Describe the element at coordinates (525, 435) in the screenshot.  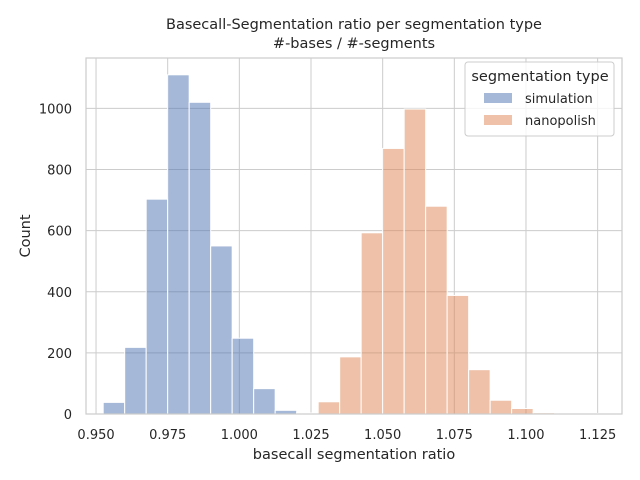
I see `x-tick-label: 1.100` at that location.